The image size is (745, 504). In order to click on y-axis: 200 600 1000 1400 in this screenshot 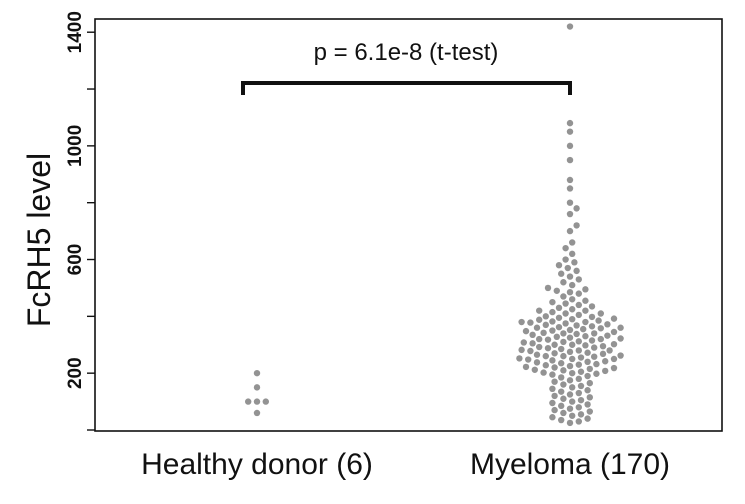, I will do `click(80, 221)`.